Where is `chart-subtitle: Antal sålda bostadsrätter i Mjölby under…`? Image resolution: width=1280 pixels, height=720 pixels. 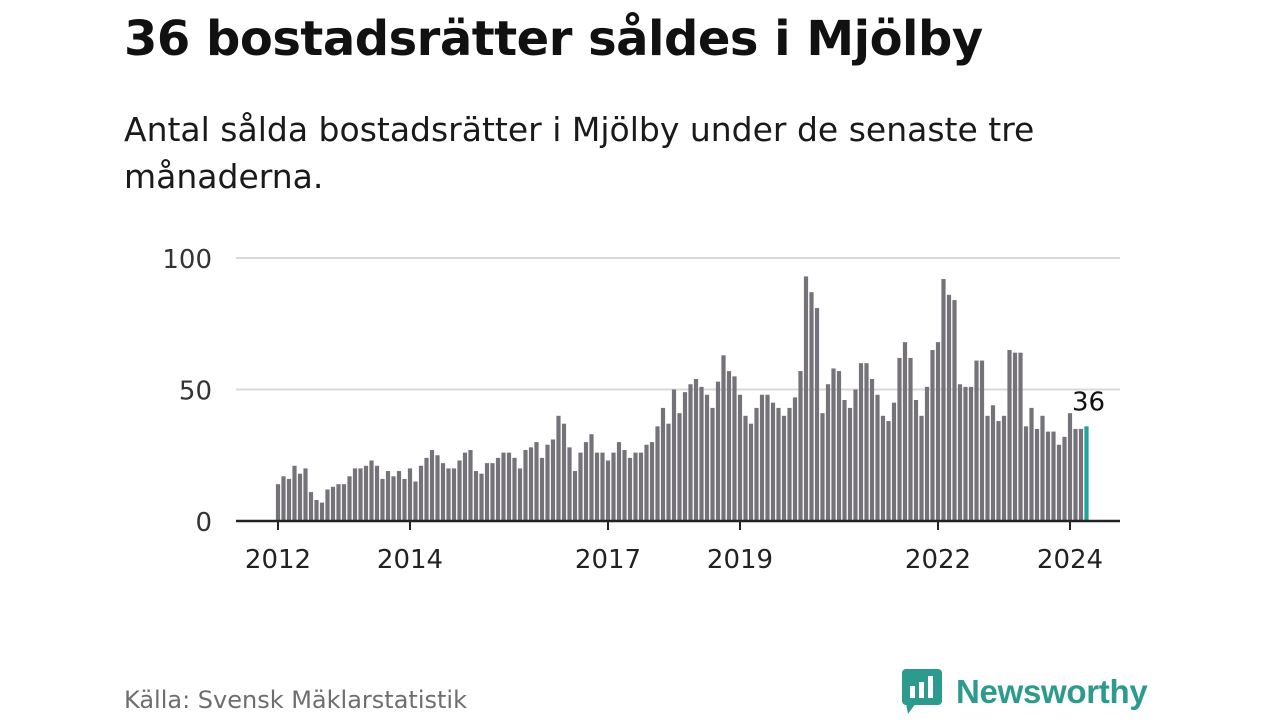 chart-subtitle: Antal sålda bostadsrätter i Mjölby under… is located at coordinates (579, 153).